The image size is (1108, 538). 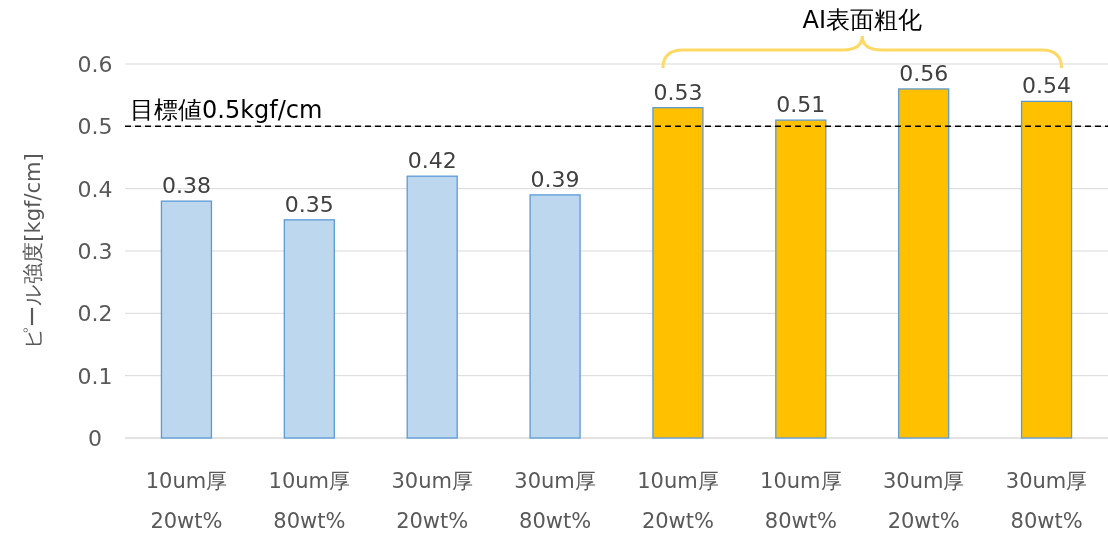 I want to click on y-axis-title: ピール強度[kgf/cm], so click(x=33, y=251).